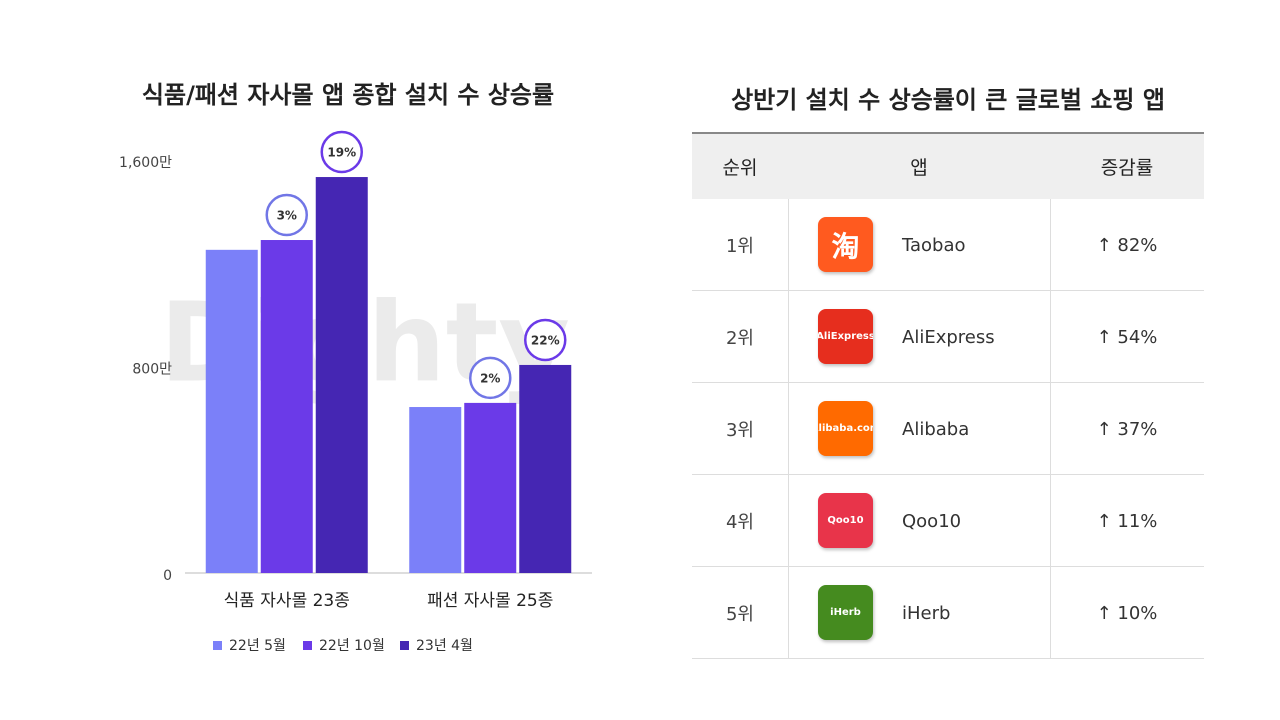 The width and height of the screenshot is (1280, 720). Describe the element at coordinates (919, 168) in the screenshot. I see `header-cell: 앱` at that location.